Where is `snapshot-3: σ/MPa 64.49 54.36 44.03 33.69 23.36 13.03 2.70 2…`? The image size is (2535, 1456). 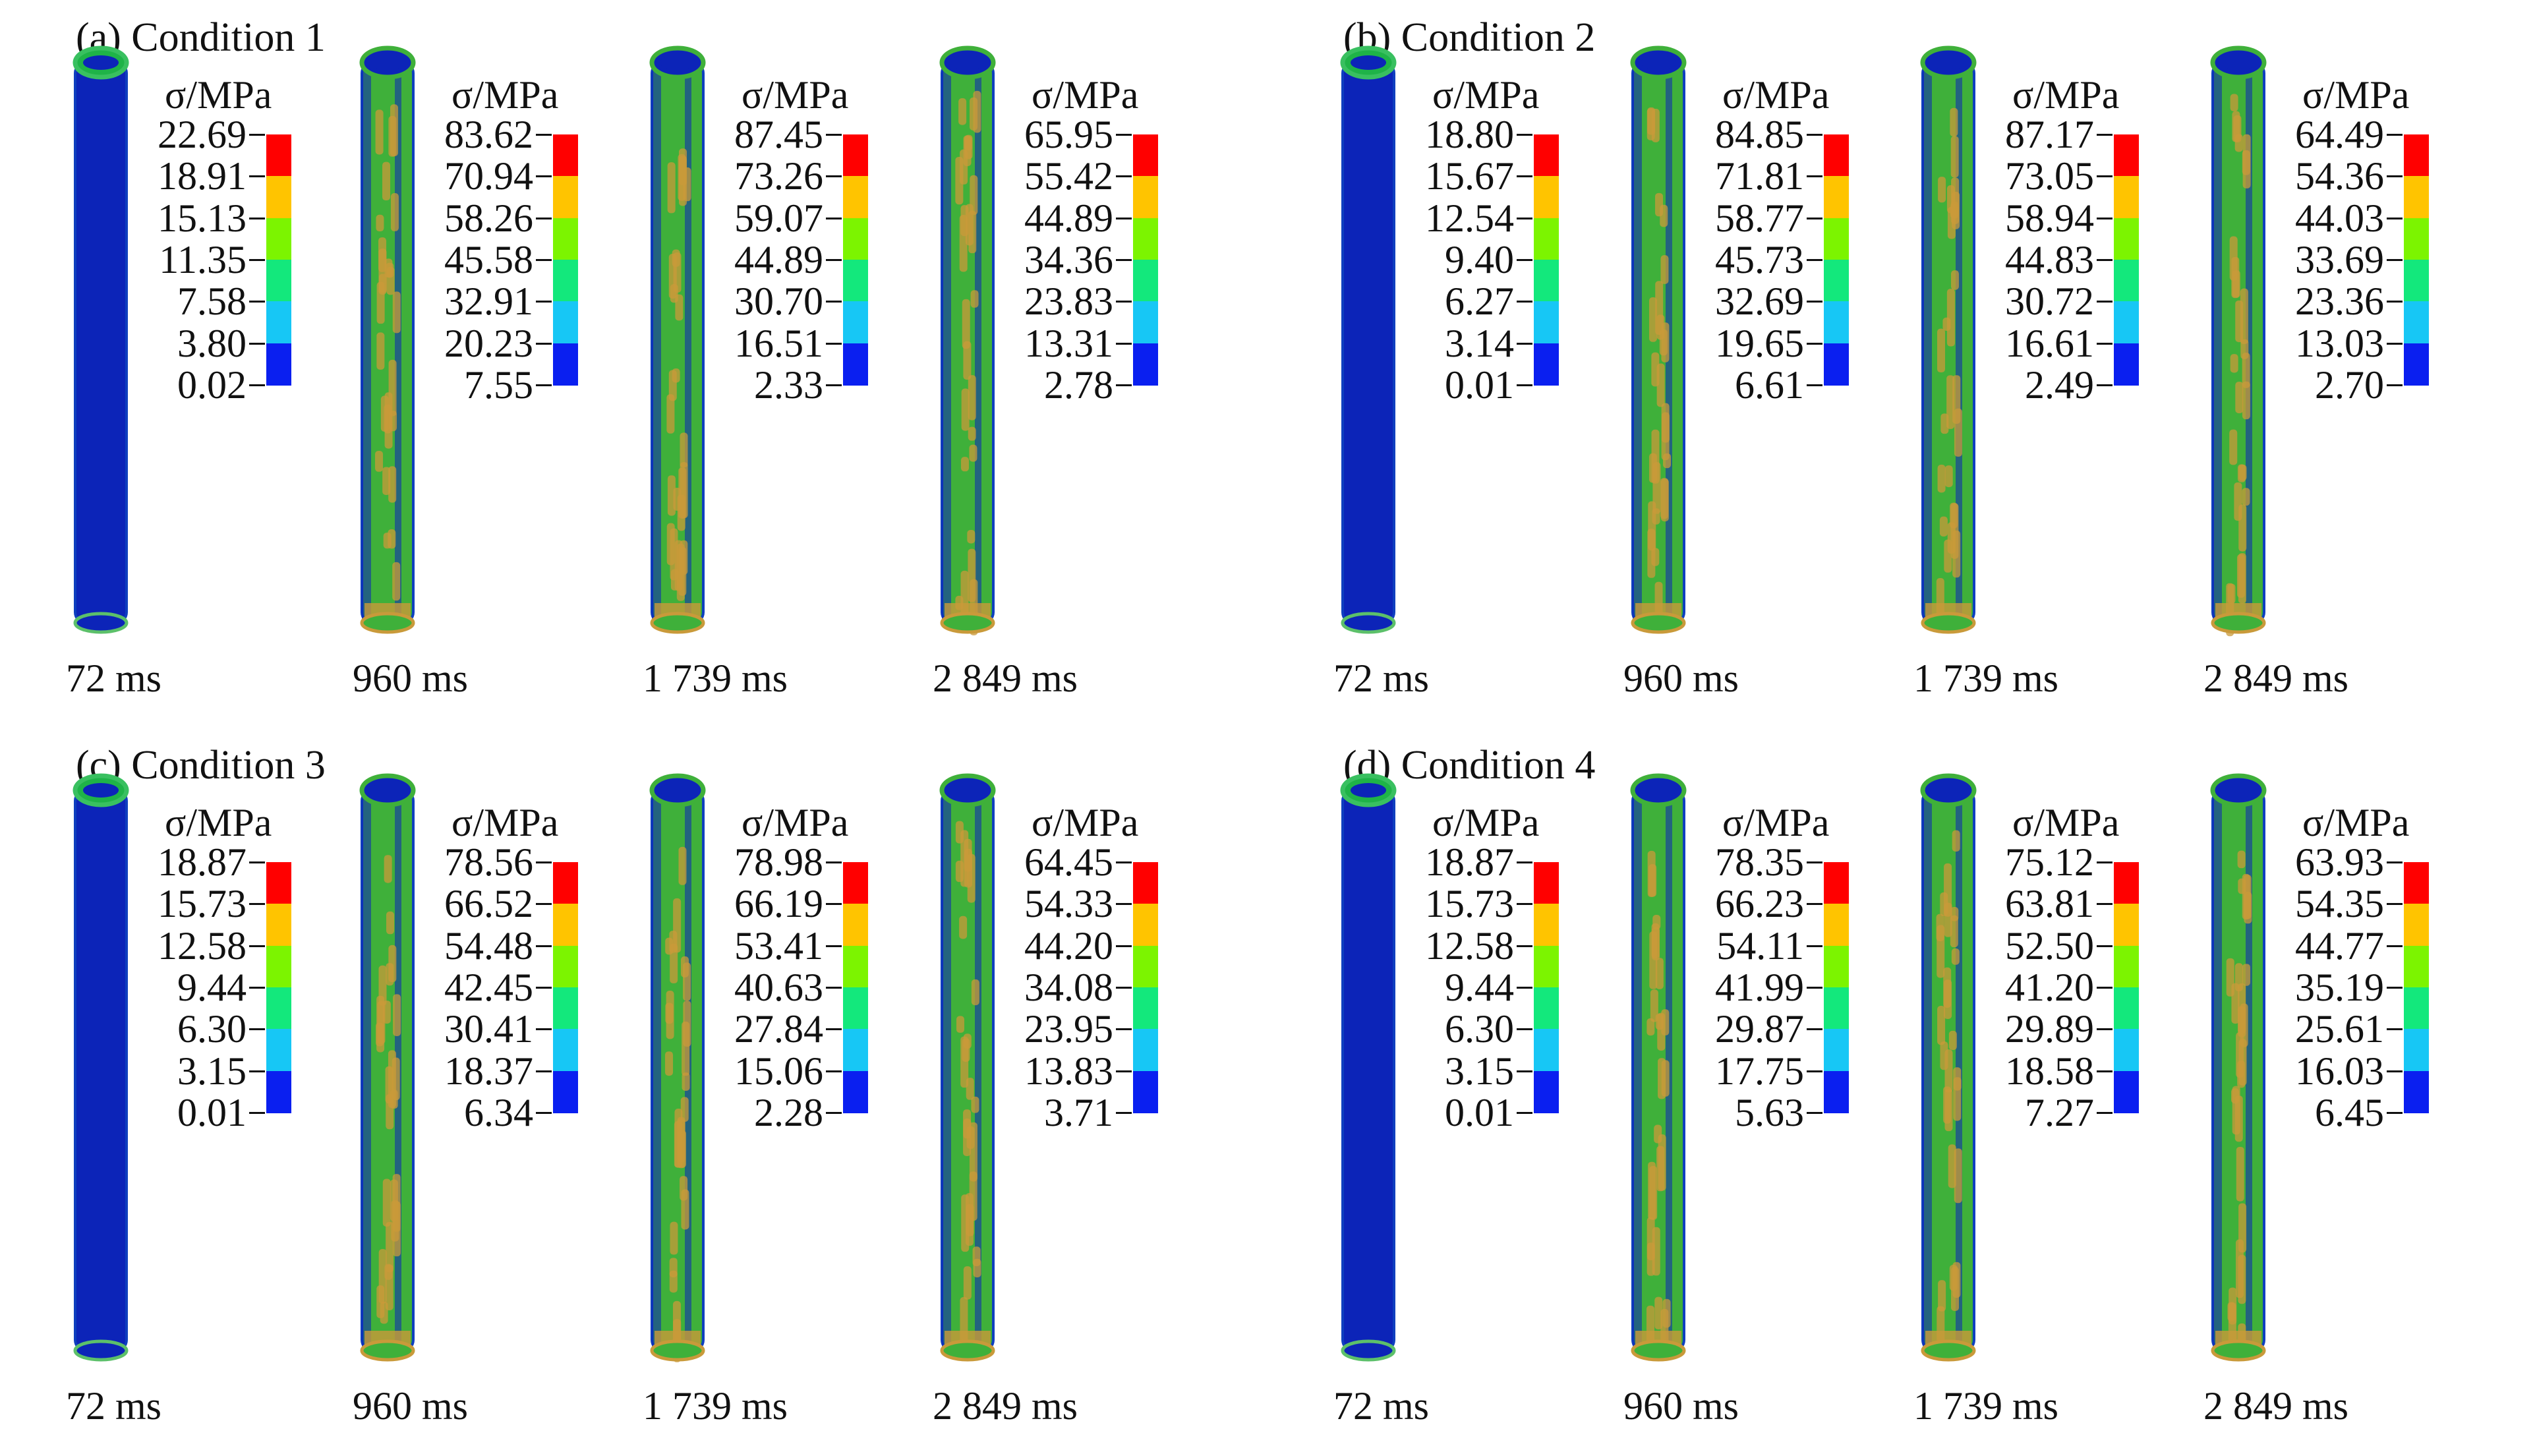
snapshot-3: σ/MPa 64.49 54.36 44.03 33.69 23.36 13.03 2.70 2… is located at coordinates (2358, 364).